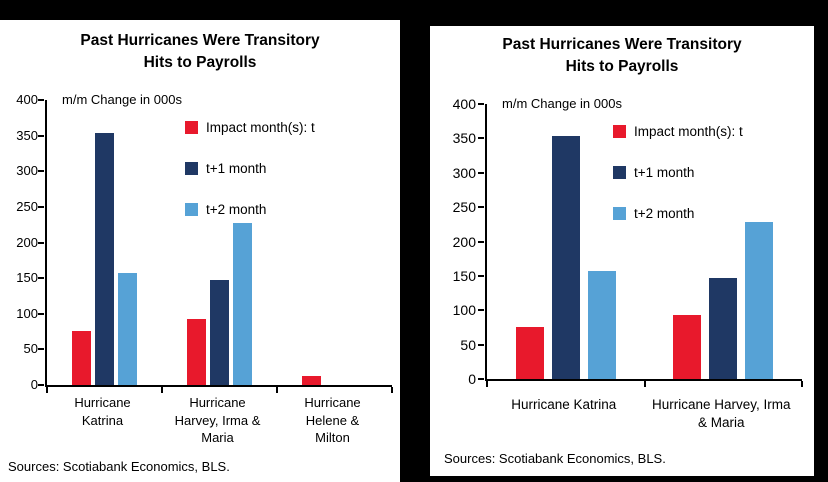 This screenshot has width=828, height=482. I want to click on x-category-label: Hurricane Helene & Milton, so click(332, 420).